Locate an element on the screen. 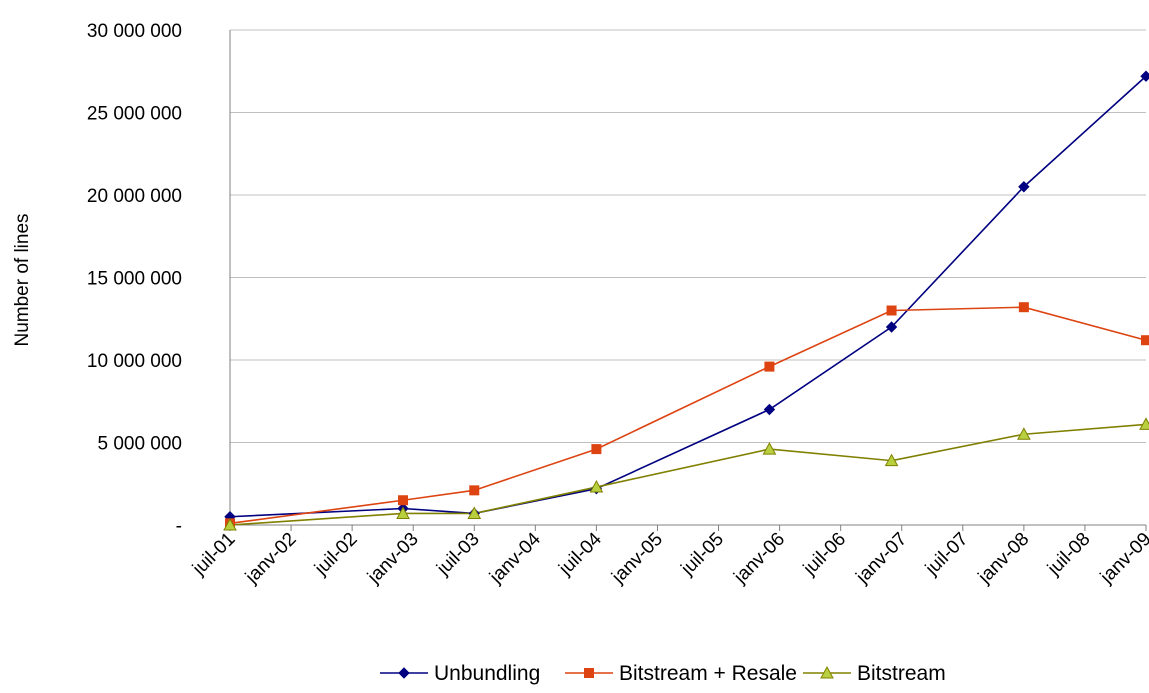 The image size is (1149, 693). legend-item: Unbundling is located at coordinates (460, 673).